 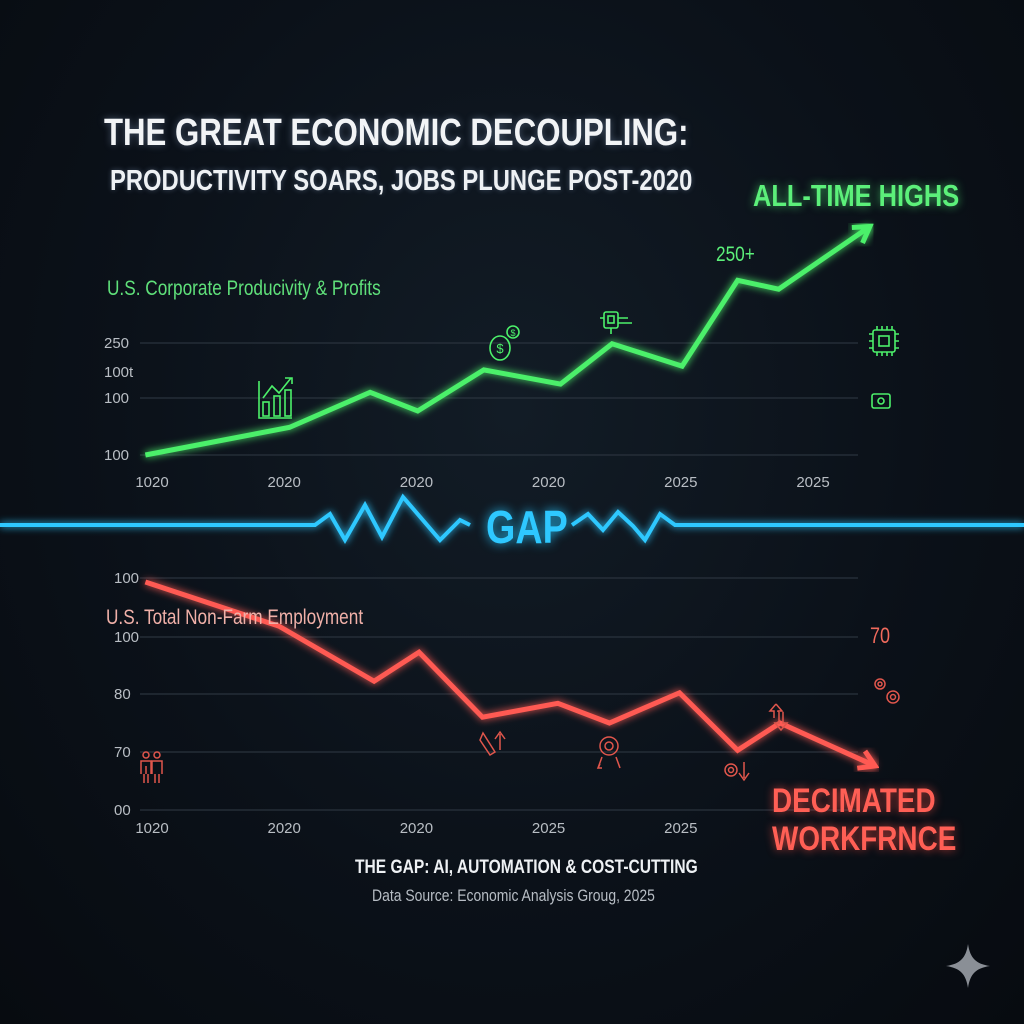 I want to click on productivity-series-label: U.S. Corporate Producivity & Profits, so click(x=244, y=288).